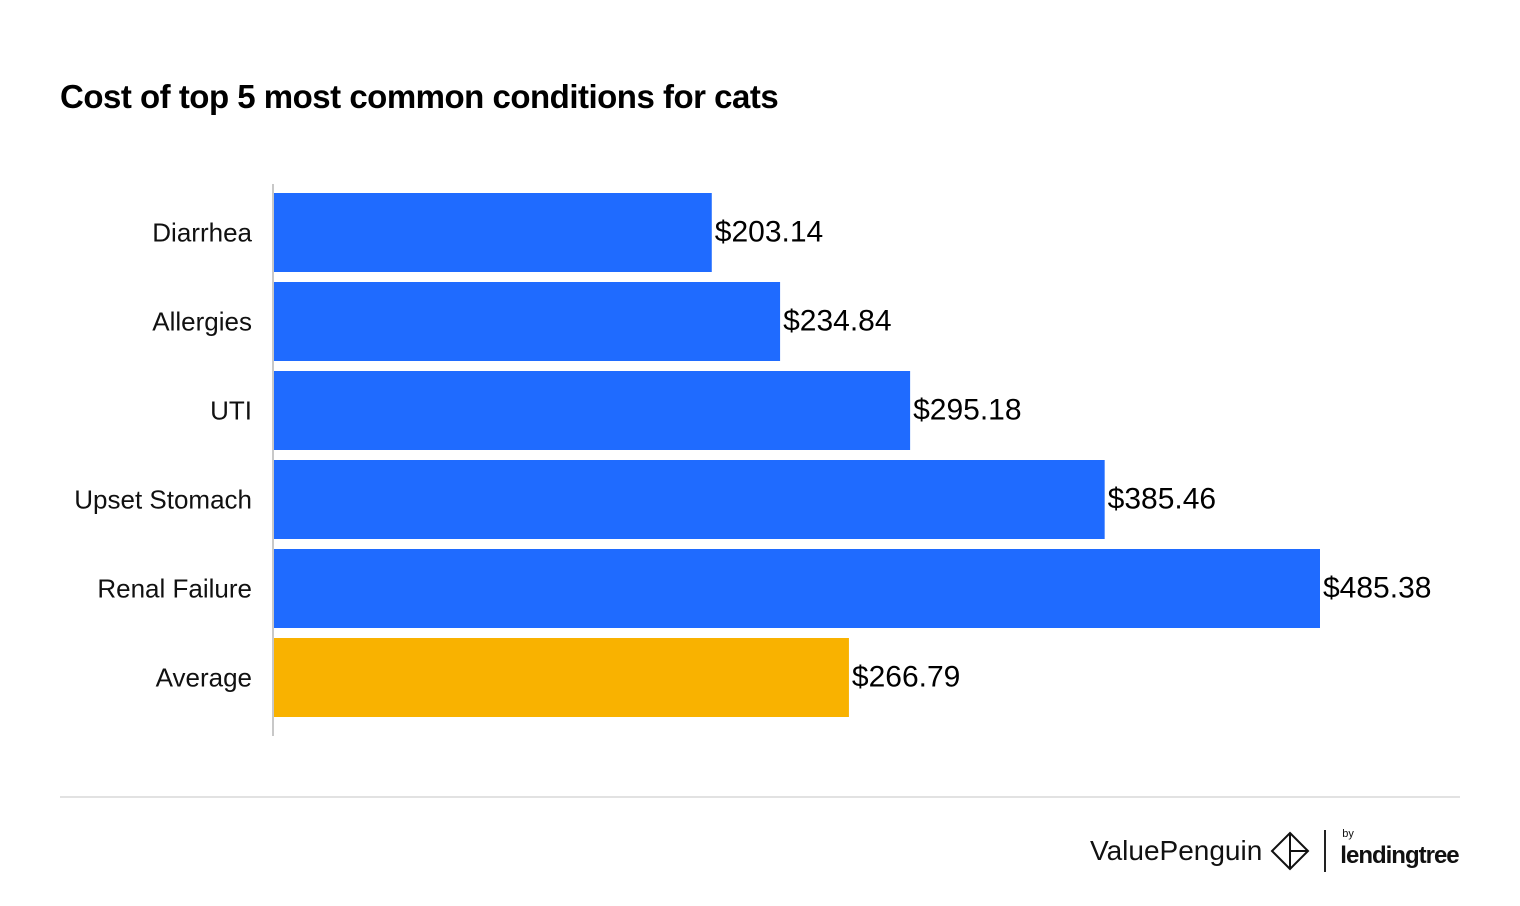 This screenshot has width=1520, height=906. Describe the element at coordinates (204, 678) in the screenshot. I see `category-label: Average` at that location.